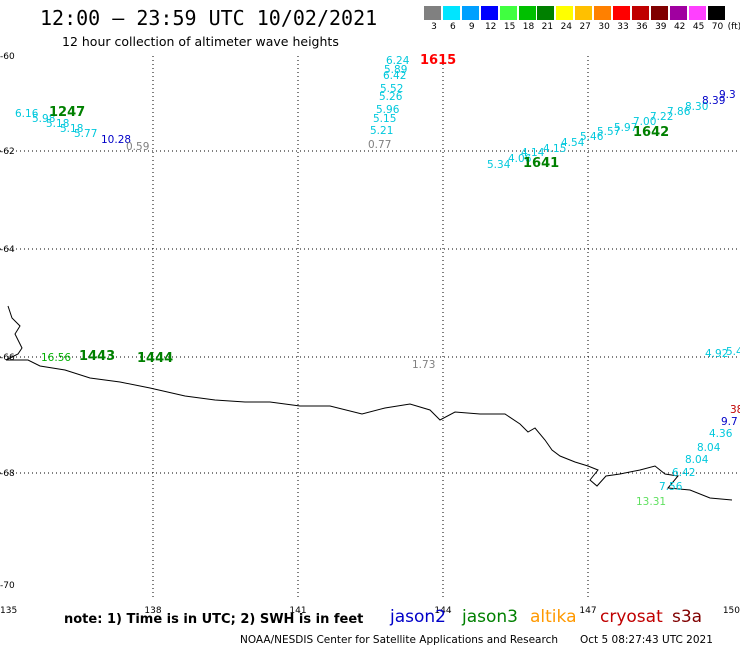 The image size is (740, 650). I want to click on latitude-label: -70, so click(7, 586).